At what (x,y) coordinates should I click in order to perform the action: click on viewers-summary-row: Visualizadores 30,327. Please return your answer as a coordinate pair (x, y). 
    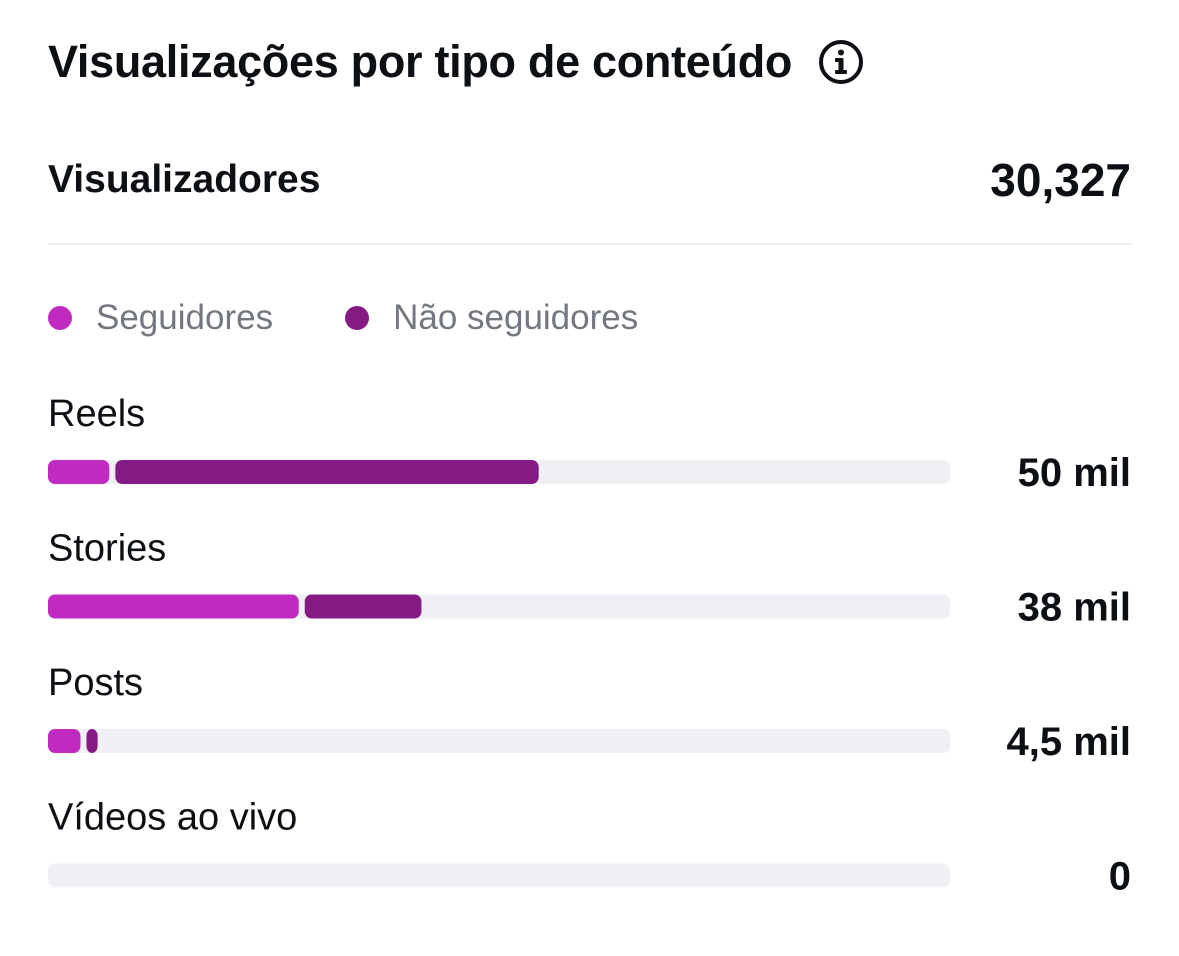
    Looking at the image, I should click on (589, 180).